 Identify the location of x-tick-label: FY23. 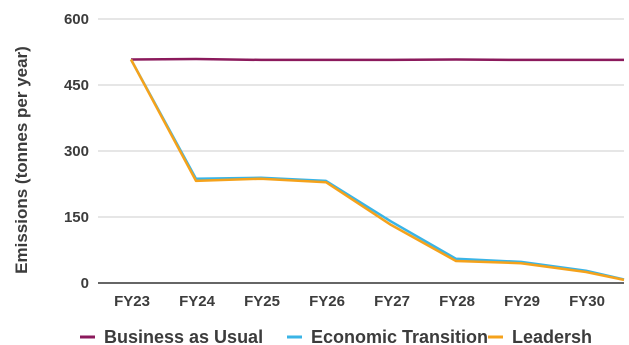
(132, 301).